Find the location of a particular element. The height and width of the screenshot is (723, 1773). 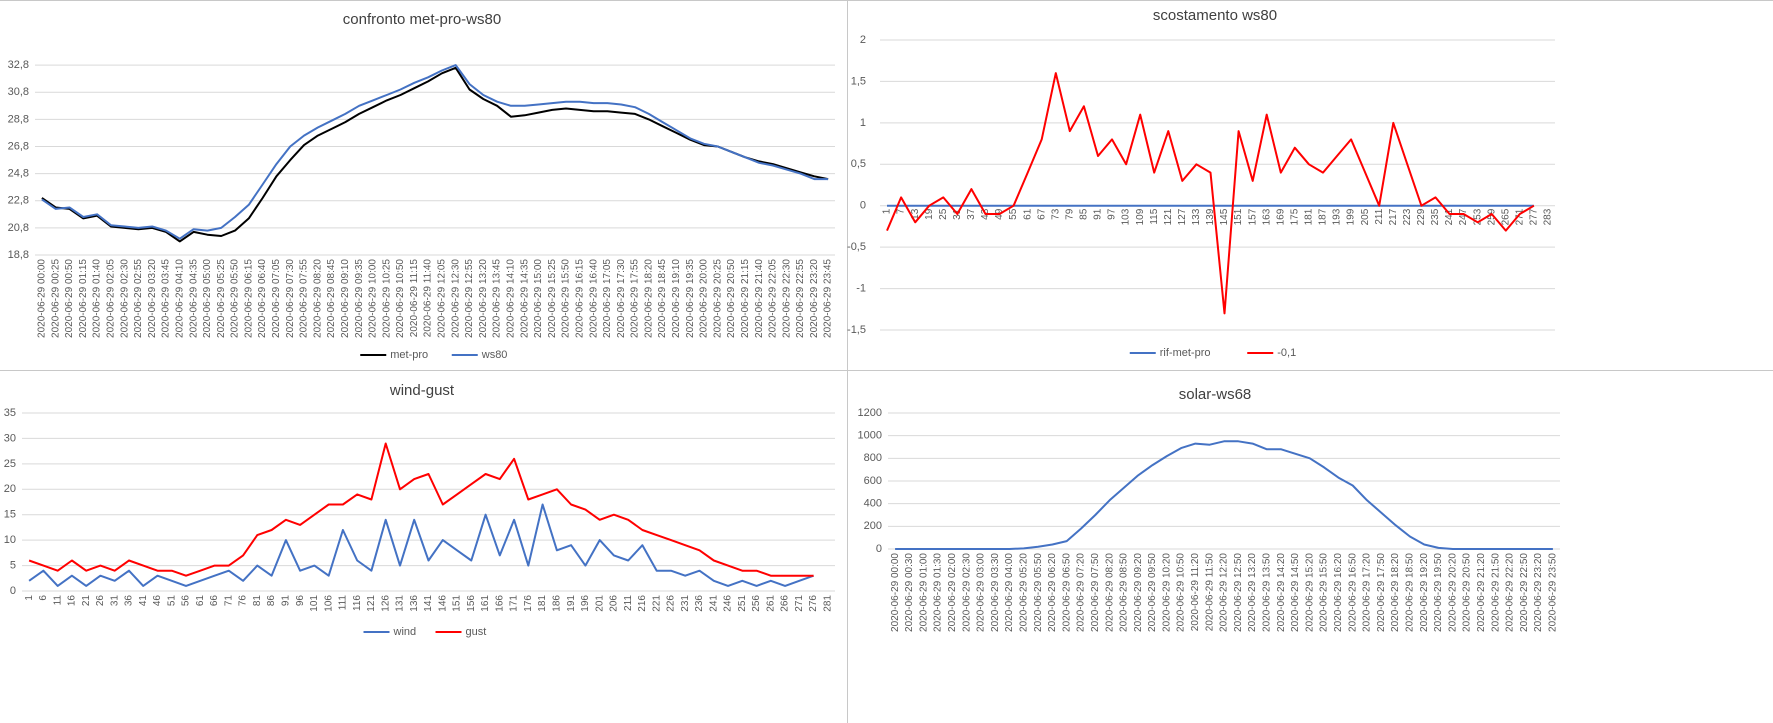

x-tick-label: 2020-06-29 15:00 is located at coordinates (538, 298).